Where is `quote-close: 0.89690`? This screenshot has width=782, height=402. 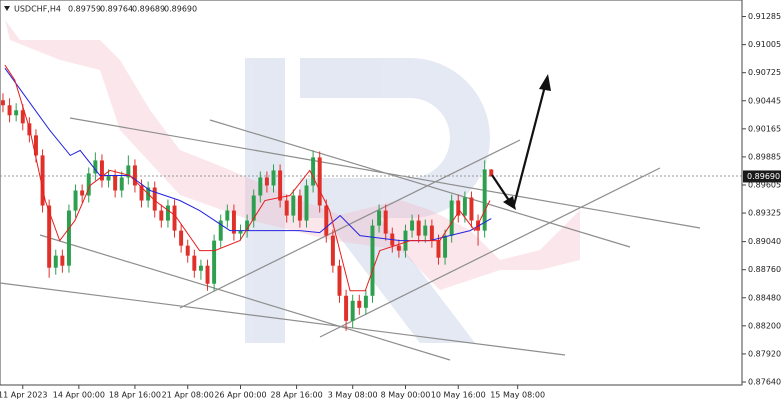
quote-close: 0.89690 is located at coordinates (180, 9).